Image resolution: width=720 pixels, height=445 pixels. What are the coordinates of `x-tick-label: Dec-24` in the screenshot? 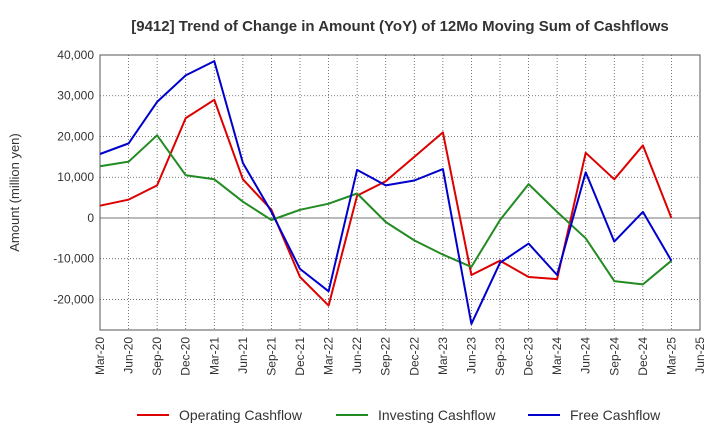 It's located at (643, 356).